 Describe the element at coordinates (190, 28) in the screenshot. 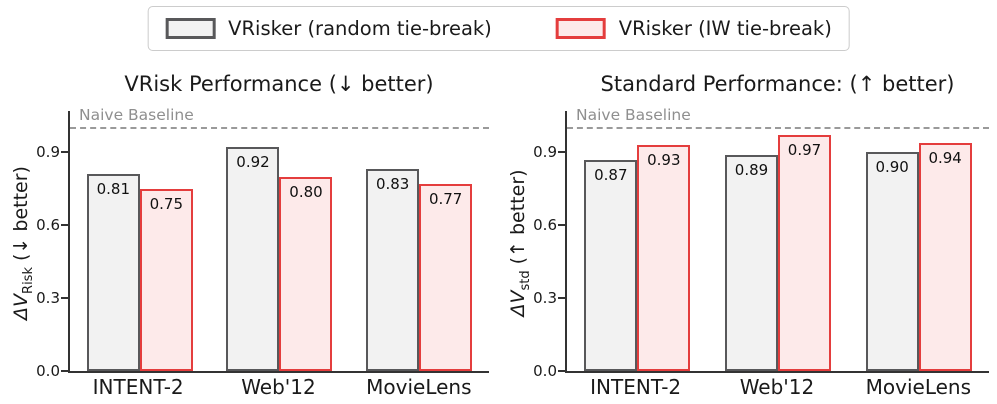

I see `legend-swatch-gray-icon` at that location.